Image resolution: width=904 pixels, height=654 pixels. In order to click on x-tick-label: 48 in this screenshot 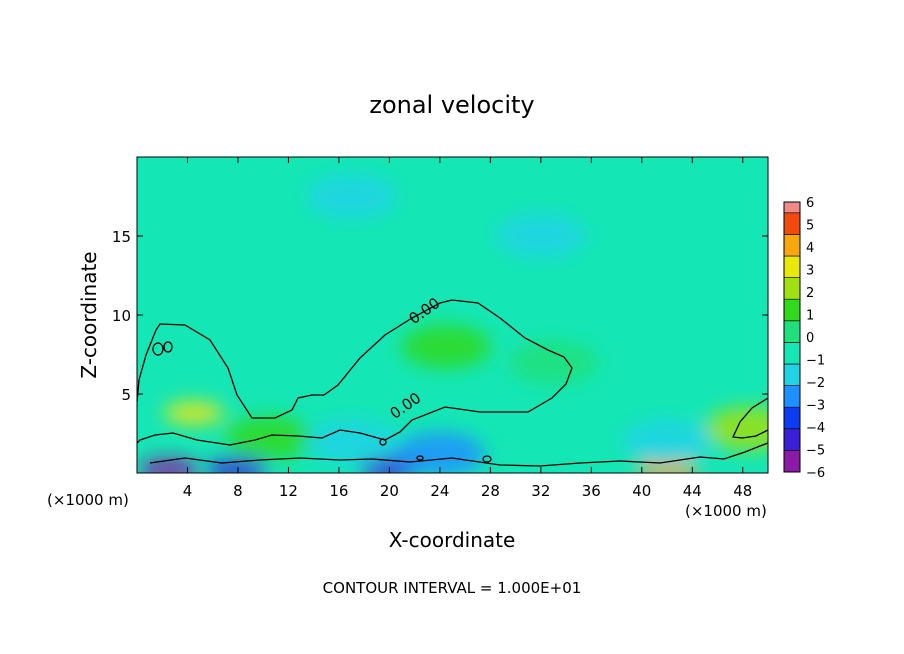, I will do `click(742, 491)`.